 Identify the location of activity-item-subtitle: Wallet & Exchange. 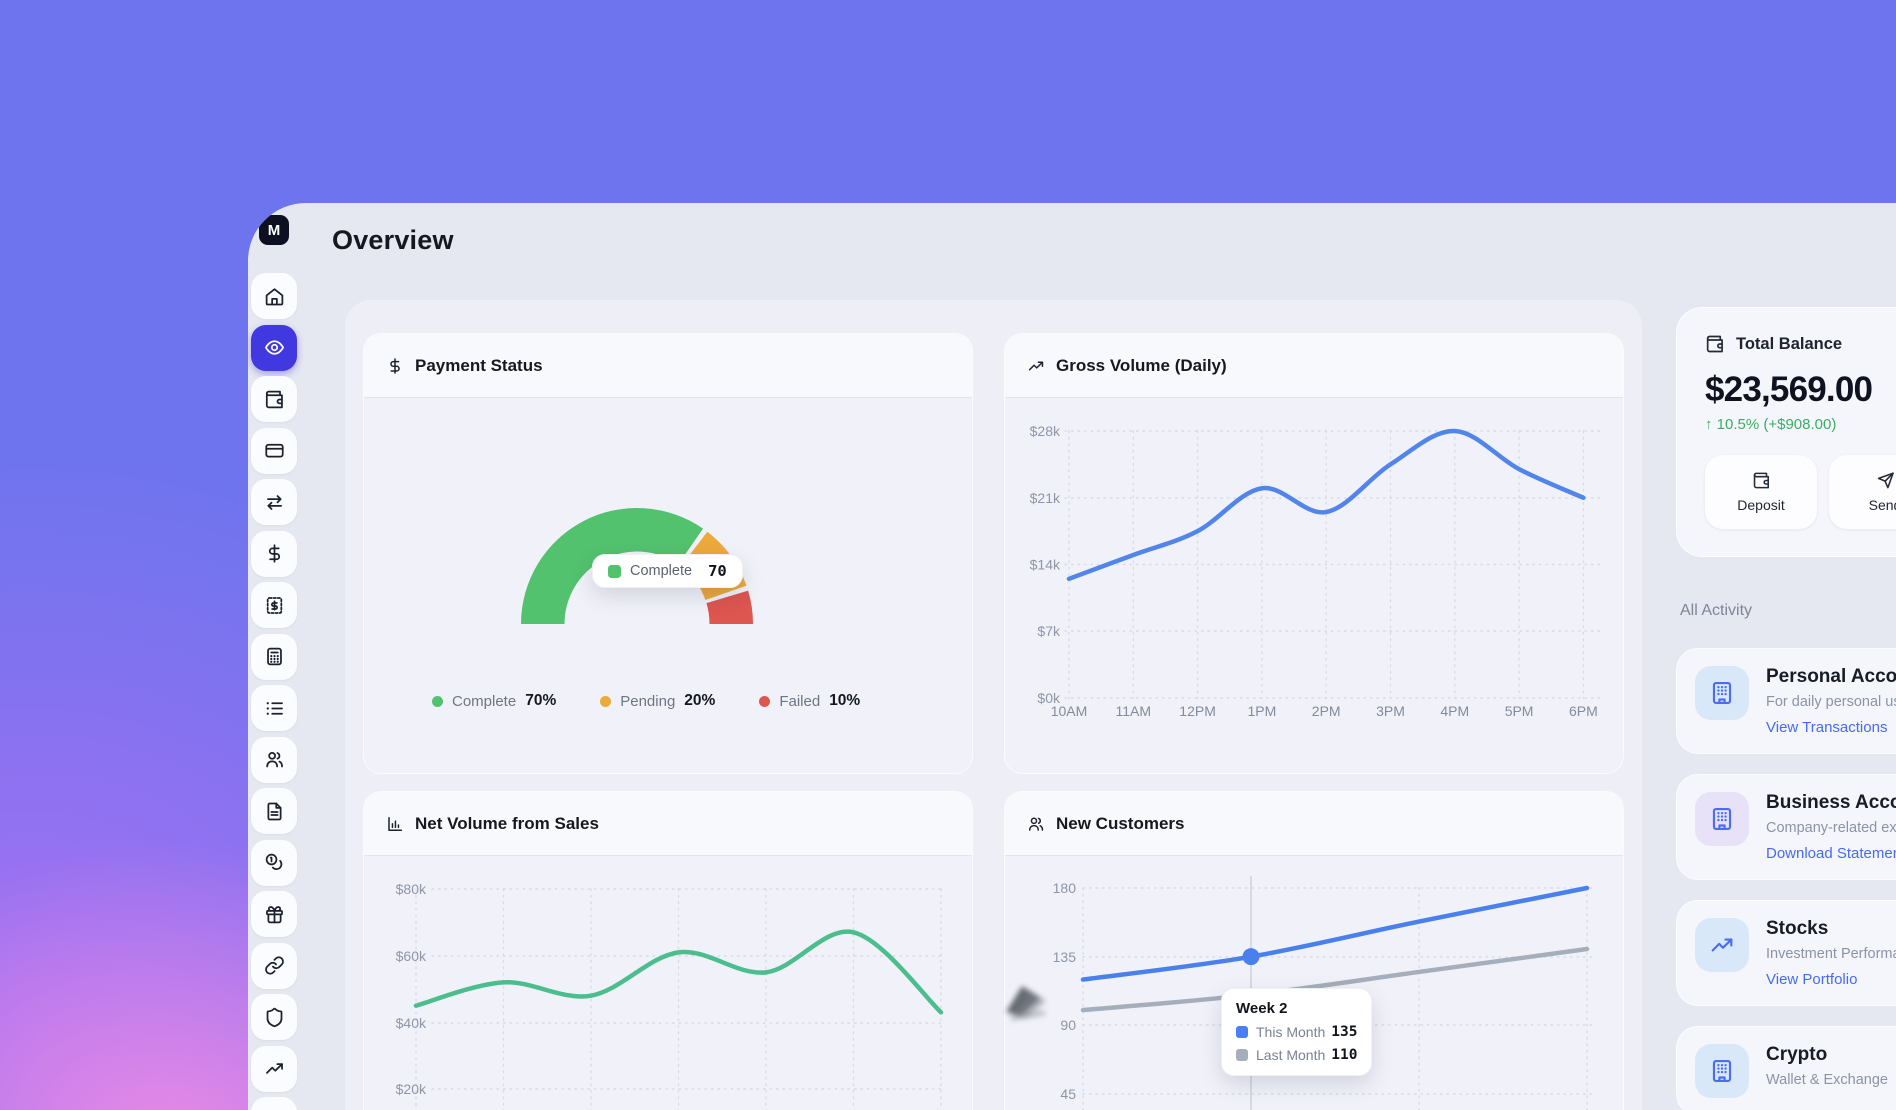
(1827, 1080).